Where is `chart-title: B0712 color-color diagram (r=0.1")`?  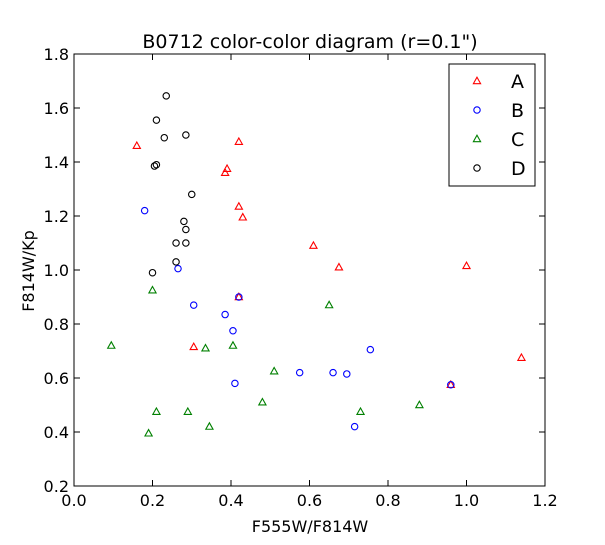 chart-title: B0712 color-color diagram (r=0.1") is located at coordinates (309, 42).